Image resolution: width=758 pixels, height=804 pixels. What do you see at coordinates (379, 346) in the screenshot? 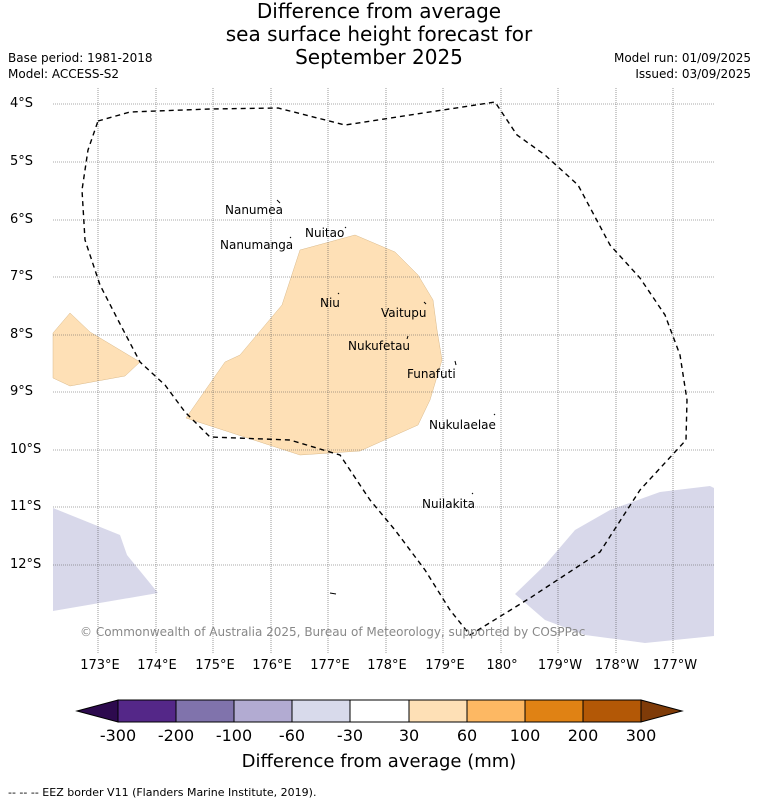
I see `island-label-nukufetau: Nukufetau` at bounding box center [379, 346].